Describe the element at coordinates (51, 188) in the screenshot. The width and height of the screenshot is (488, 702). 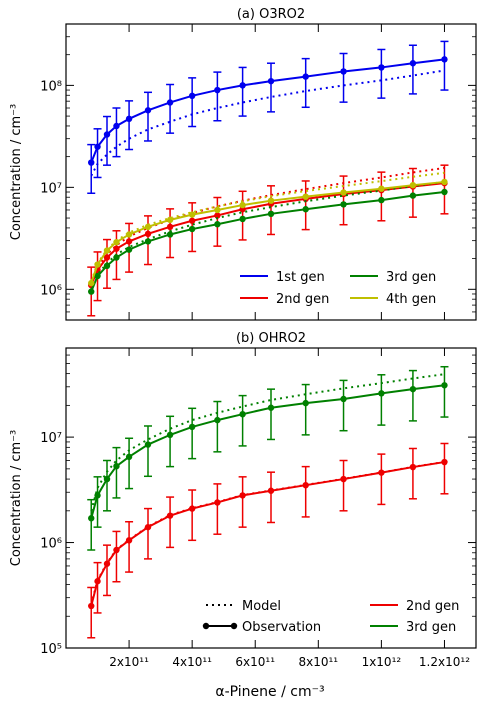
I see `y-tick-label-a: 10⁷` at that location.